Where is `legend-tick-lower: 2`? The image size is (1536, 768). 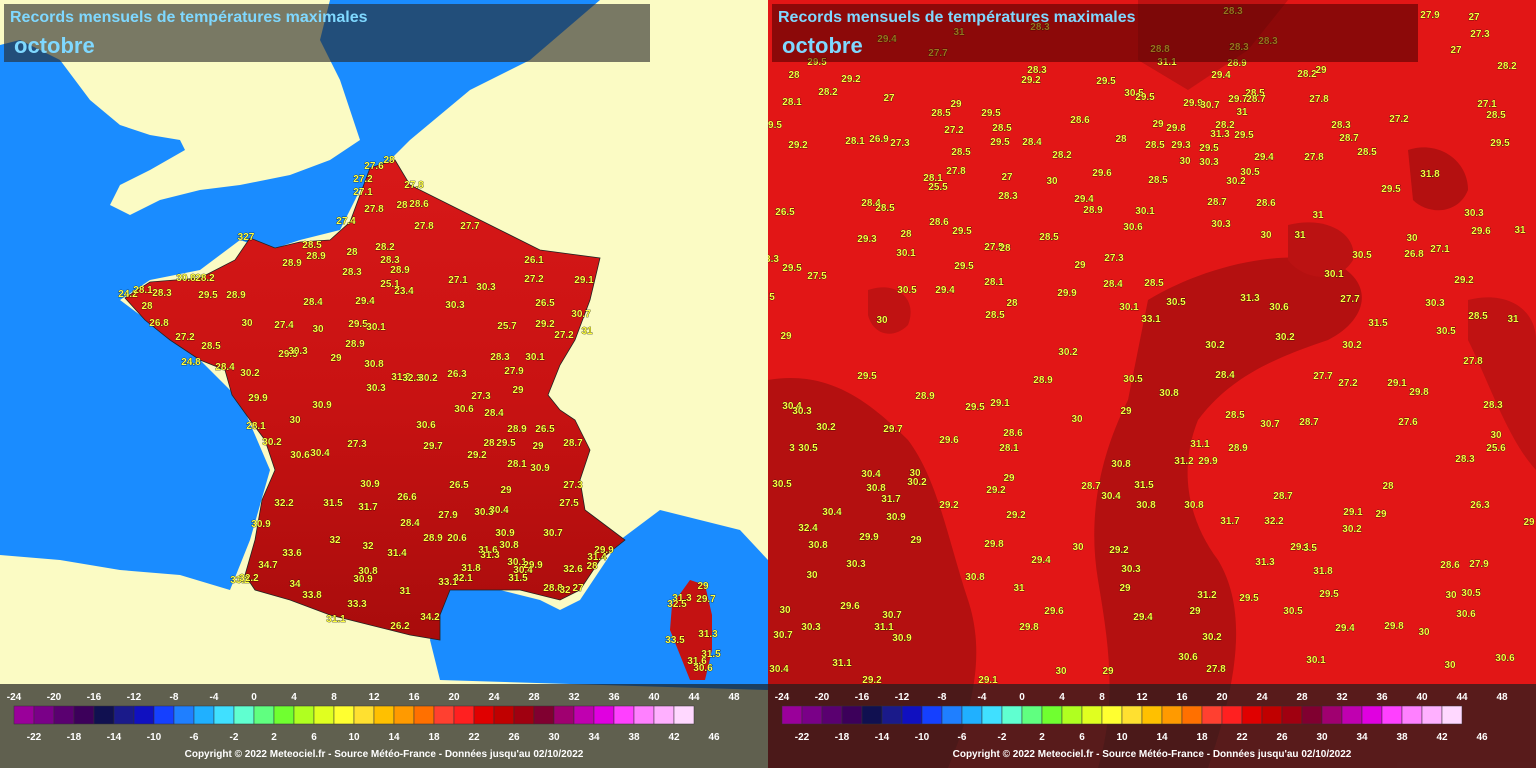 legend-tick-lower: 2 is located at coordinates (1042, 737).